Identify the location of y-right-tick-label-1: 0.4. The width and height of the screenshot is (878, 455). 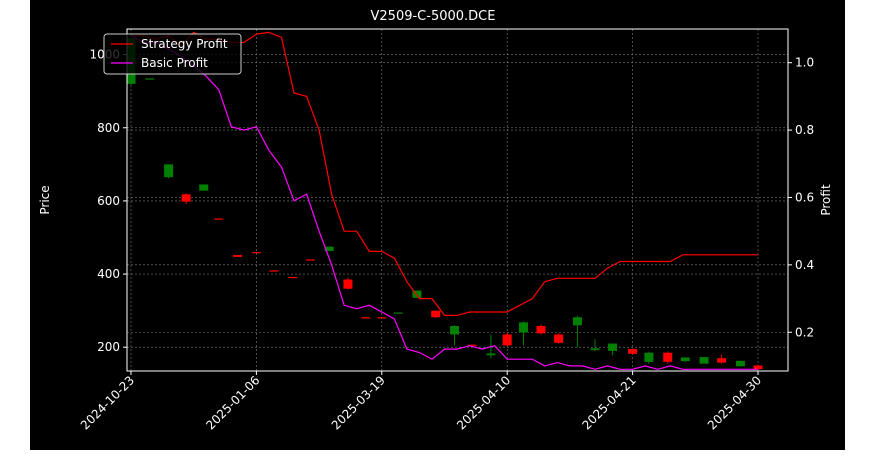
(804, 265).